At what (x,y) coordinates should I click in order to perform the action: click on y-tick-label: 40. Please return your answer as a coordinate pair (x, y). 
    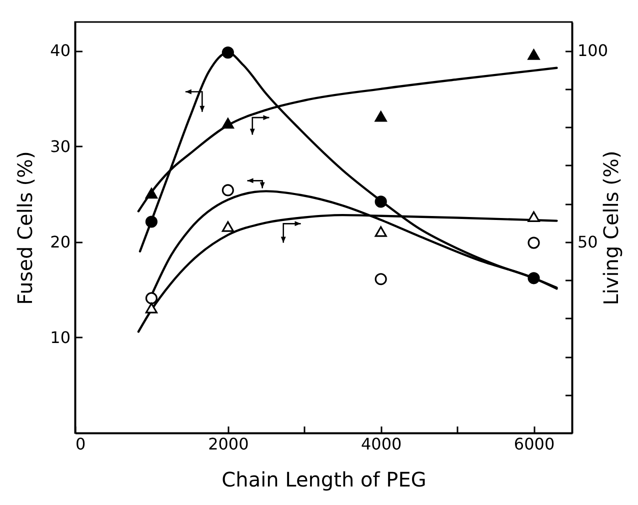
    Looking at the image, I should click on (60, 50).